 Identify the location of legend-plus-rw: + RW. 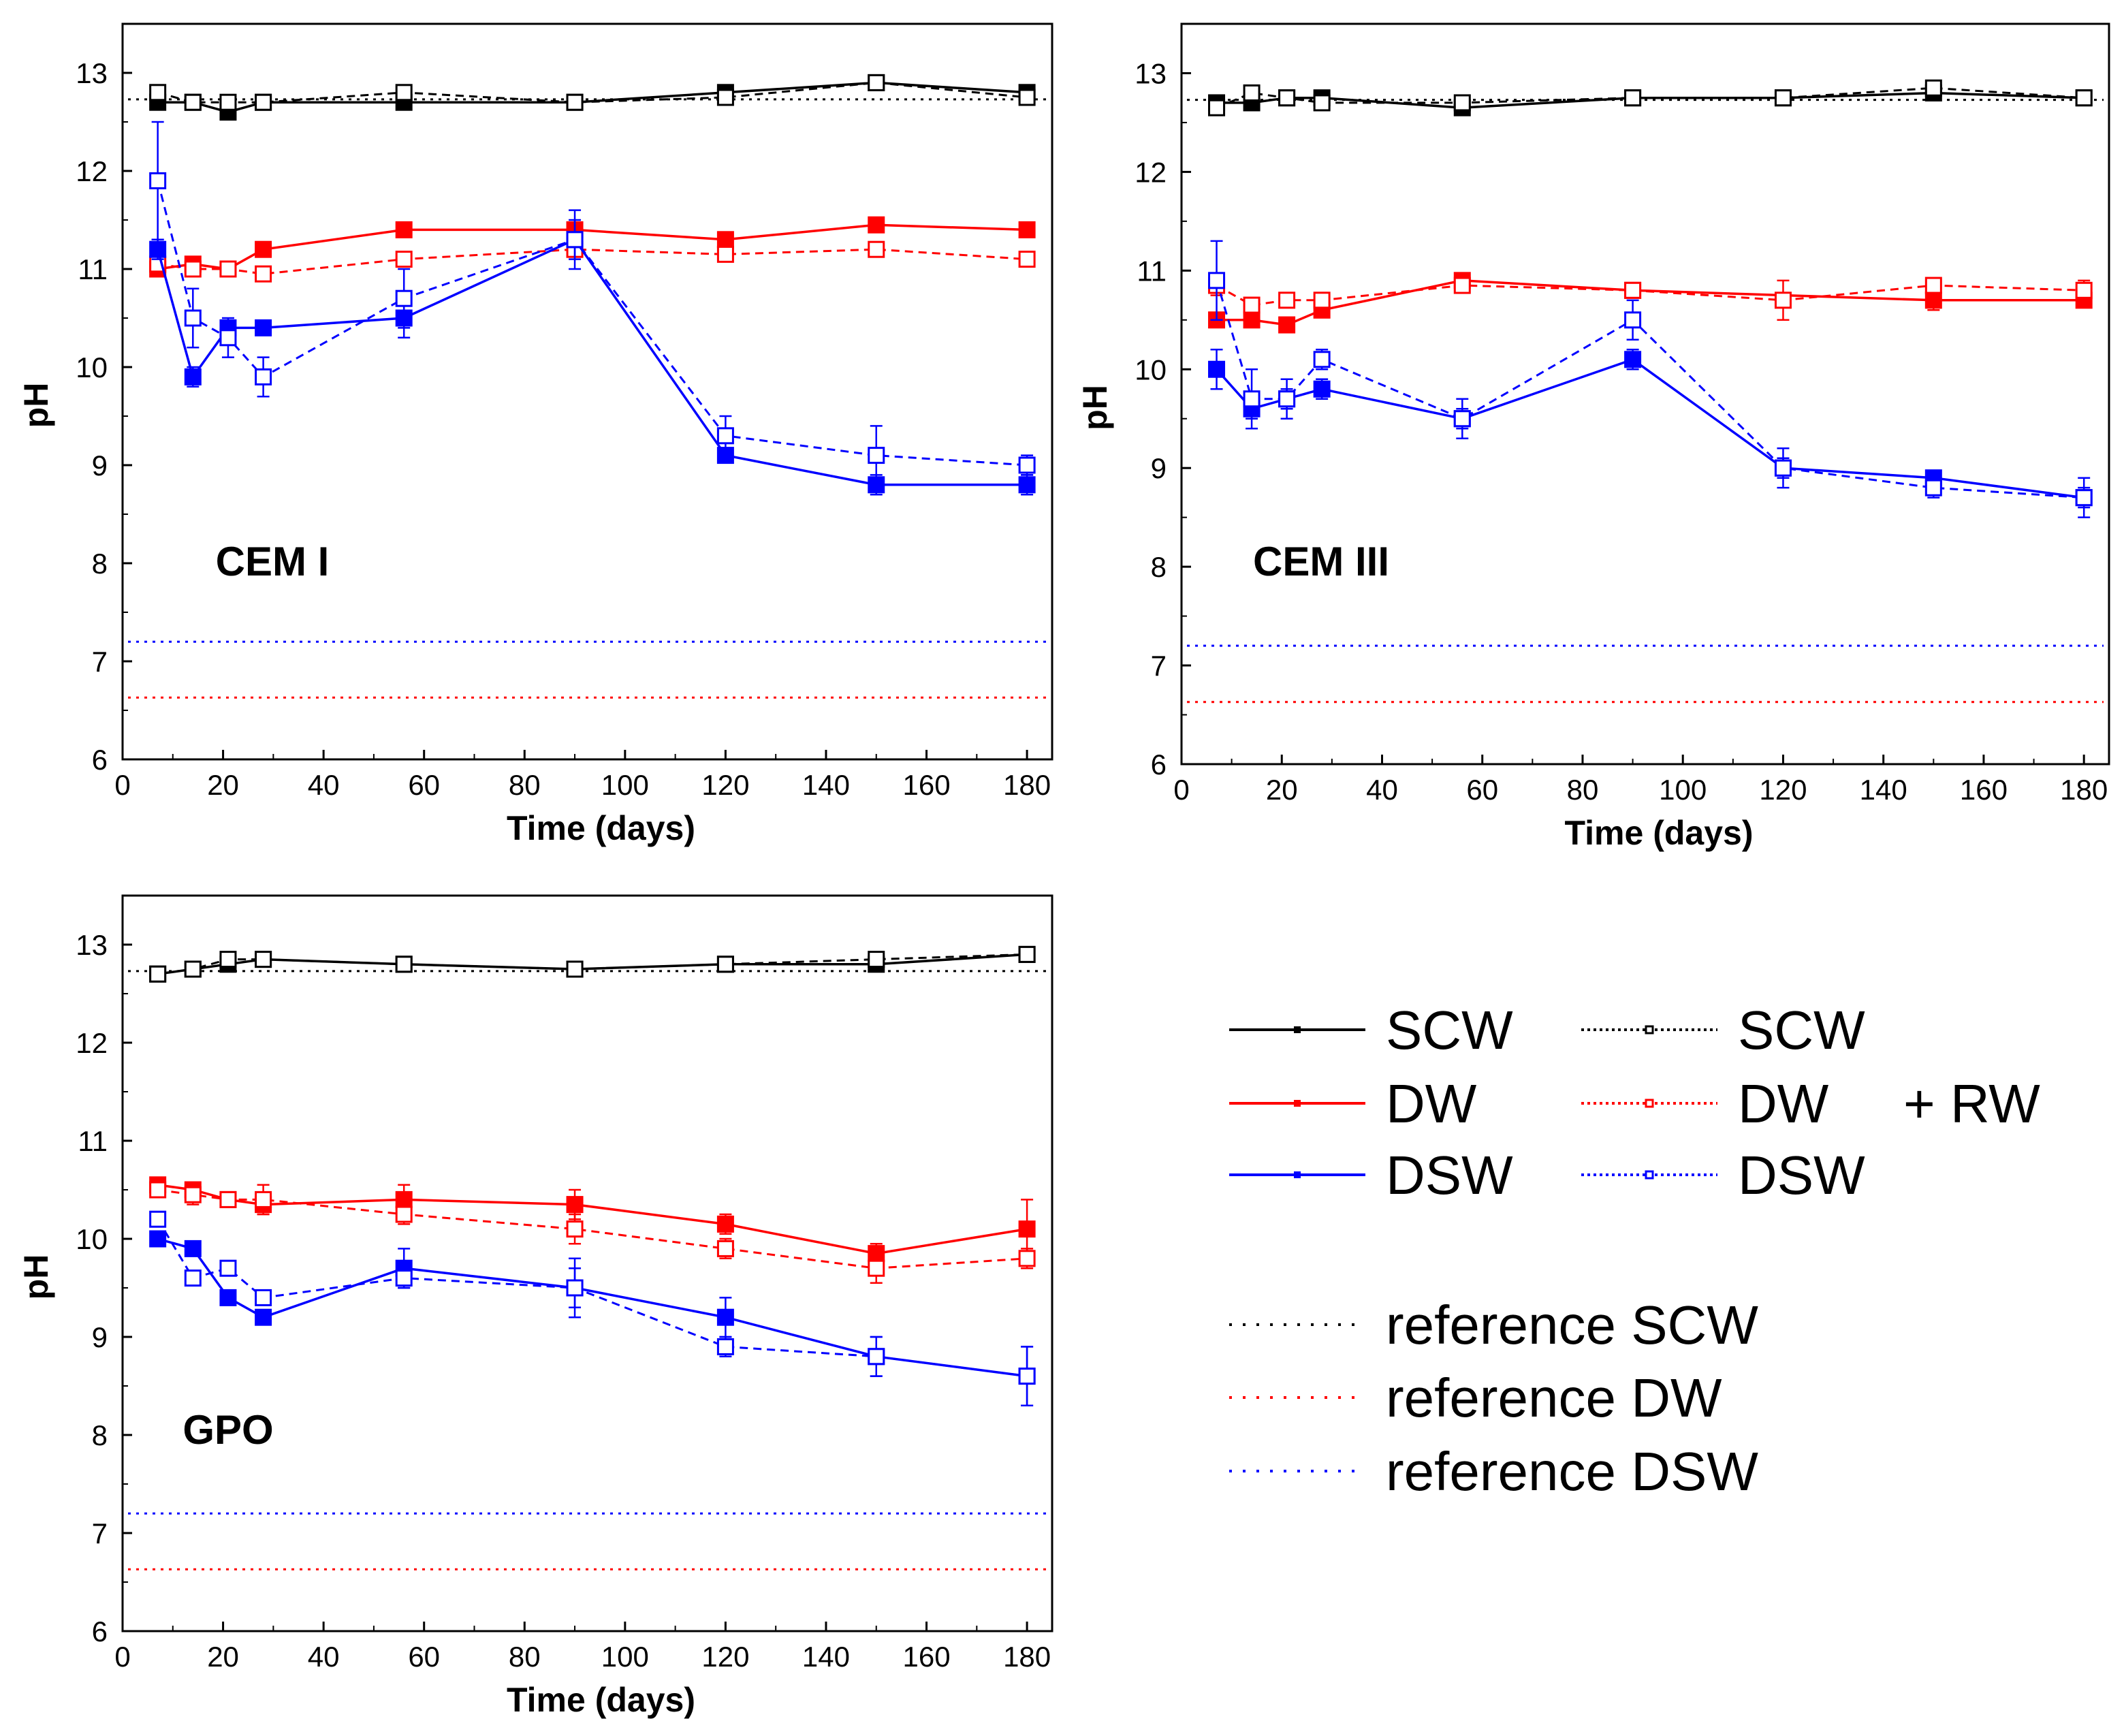
(1972, 1103).